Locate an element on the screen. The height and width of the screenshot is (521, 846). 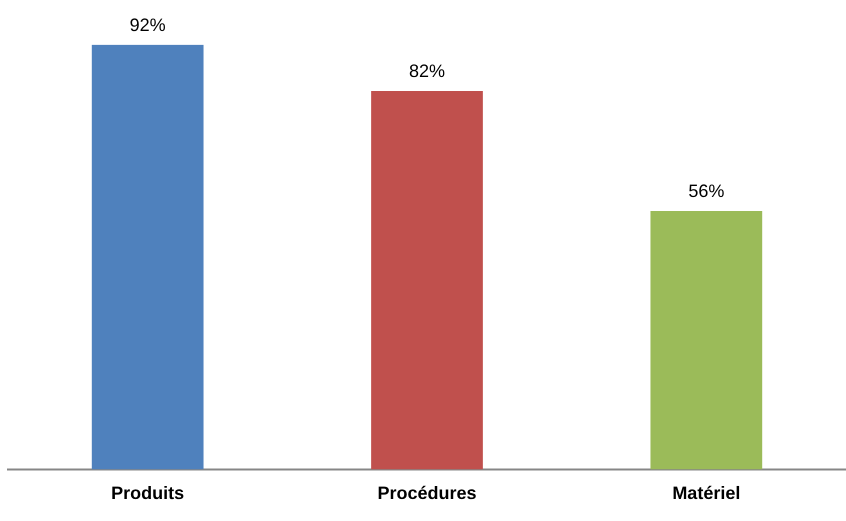
x-tick-label: Matériel is located at coordinates (706, 493).